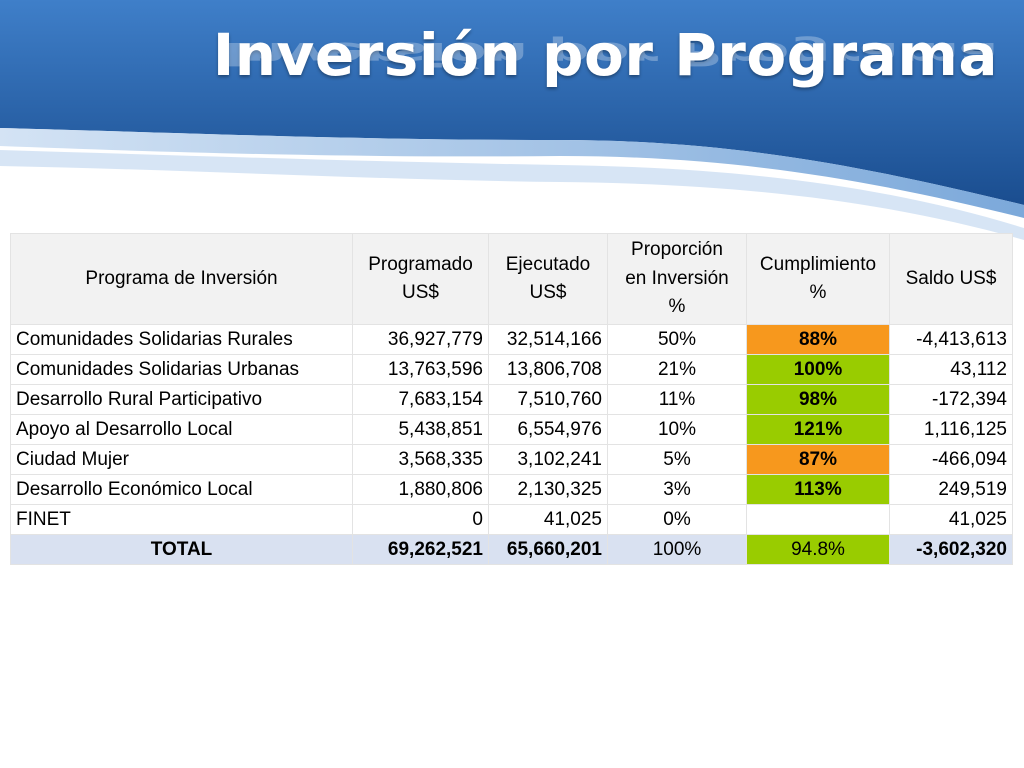  What do you see at coordinates (548, 399) in the screenshot?
I see `cell-ejecutado: 7,510,760` at bounding box center [548, 399].